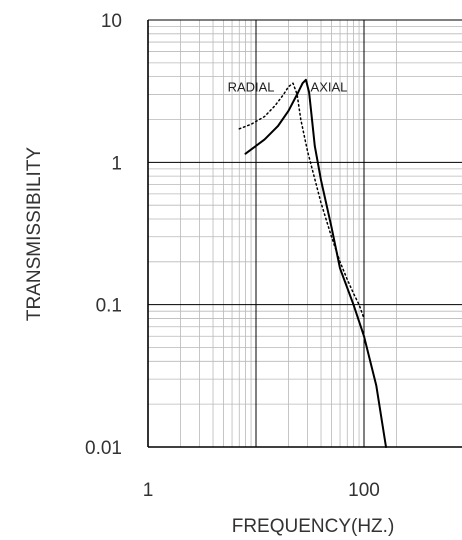 Image resolution: width=462 pixels, height=540 pixels. What do you see at coordinates (148, 490) in the screenshot?
I see `x-tick-label: 1` at bounding box center [148, 490].